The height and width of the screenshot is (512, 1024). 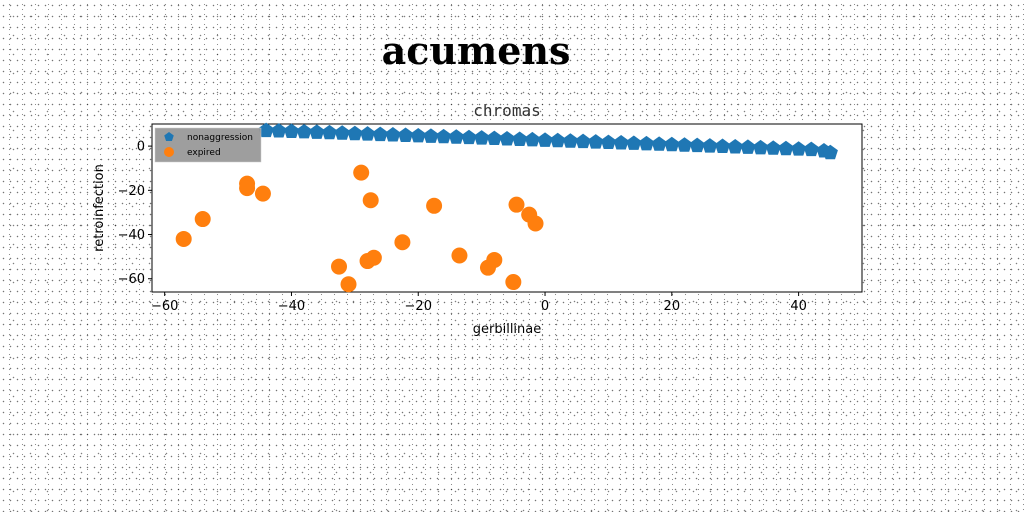 I want to click on legend-label: nonaggression, so click(x=220, y=138).